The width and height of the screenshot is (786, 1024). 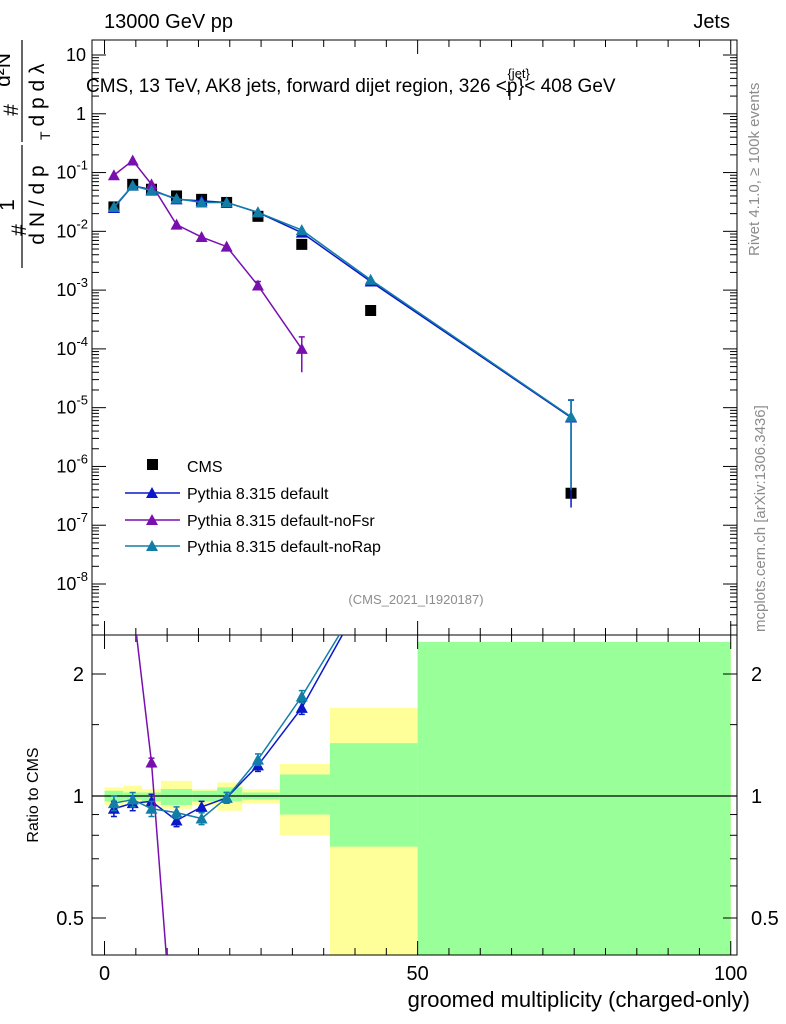 I want to click on ratio-panel-series, so click(x=225, y=795).